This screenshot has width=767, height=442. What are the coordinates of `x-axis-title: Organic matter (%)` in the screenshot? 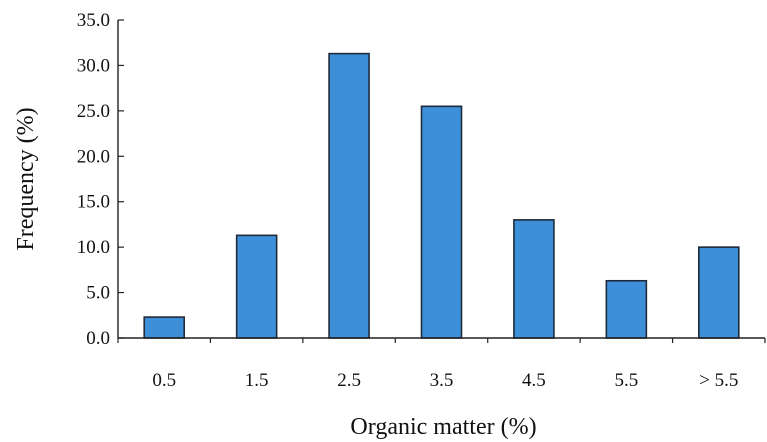 It's located at (443, 427).